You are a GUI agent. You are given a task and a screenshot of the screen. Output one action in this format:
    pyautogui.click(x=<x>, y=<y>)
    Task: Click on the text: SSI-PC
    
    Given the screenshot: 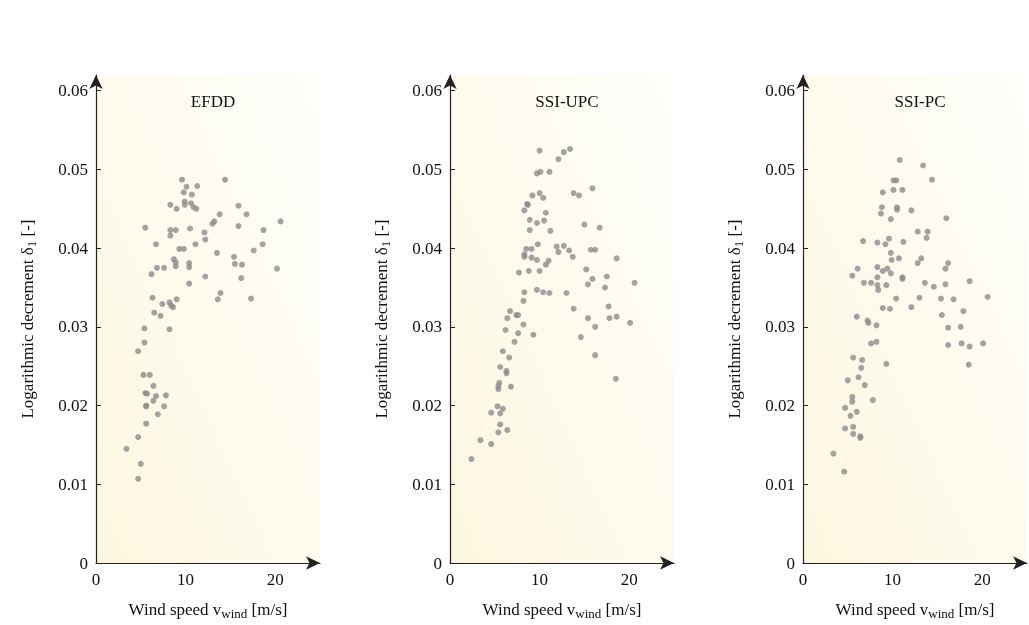 What is the action you would take?
    pyautogui.click(x=920, y=101)
    